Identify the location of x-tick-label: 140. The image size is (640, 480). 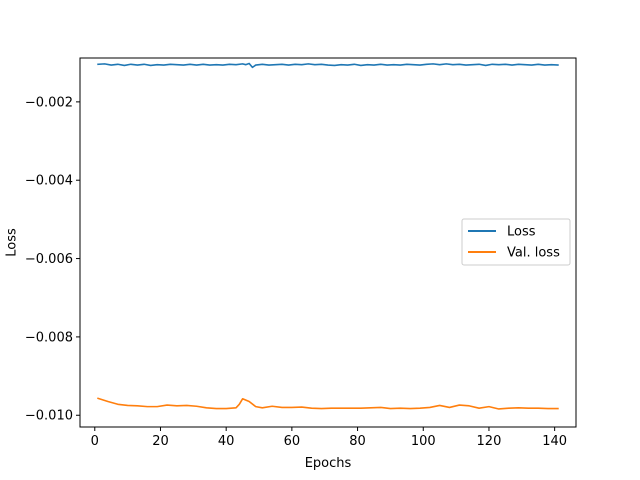
(554, 441).